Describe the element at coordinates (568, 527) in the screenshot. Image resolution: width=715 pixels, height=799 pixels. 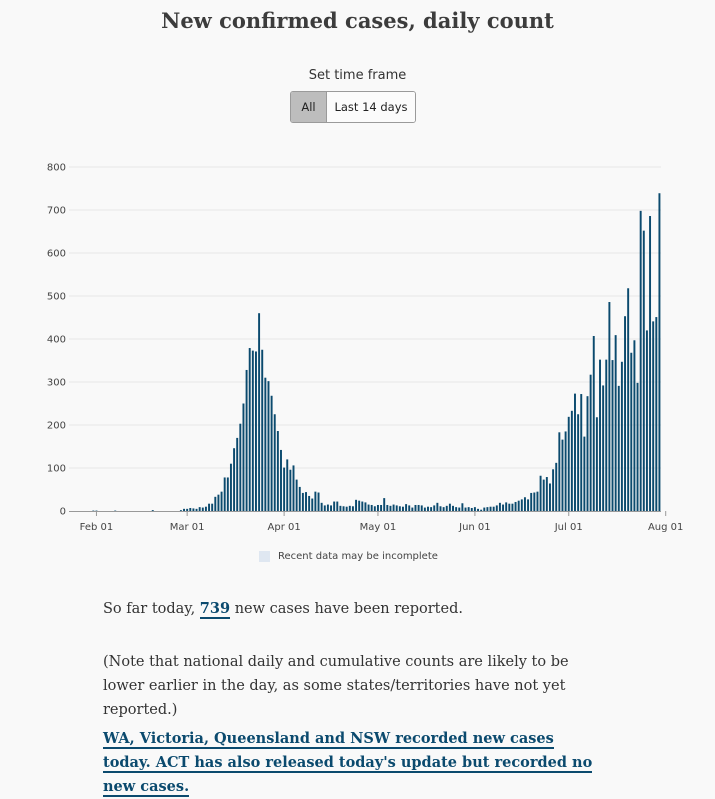
I see `x-tick-label: Jul 01` at that location.